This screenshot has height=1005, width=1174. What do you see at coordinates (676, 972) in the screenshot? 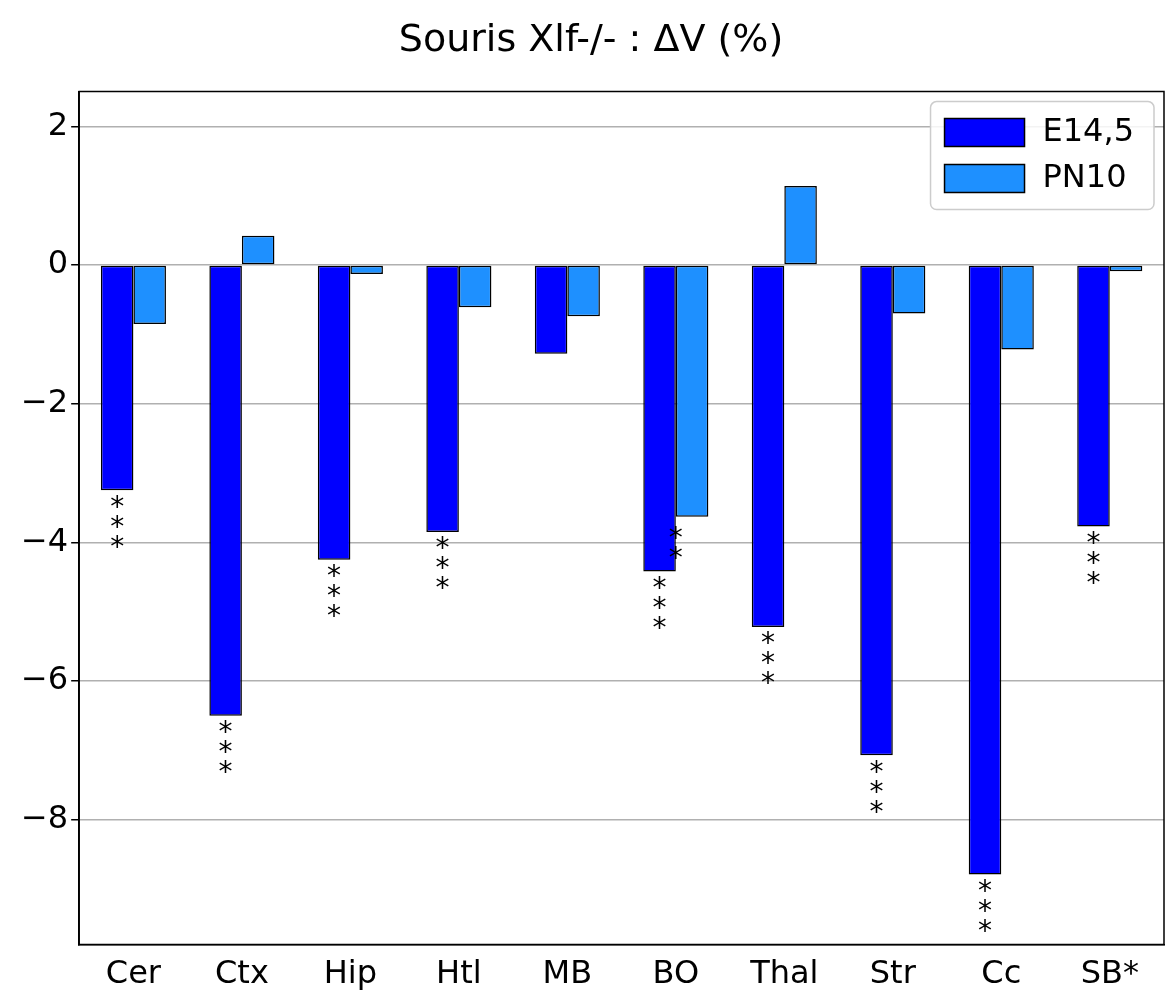
I see `x-tick-label: BO` at bounding box center [676, 972].